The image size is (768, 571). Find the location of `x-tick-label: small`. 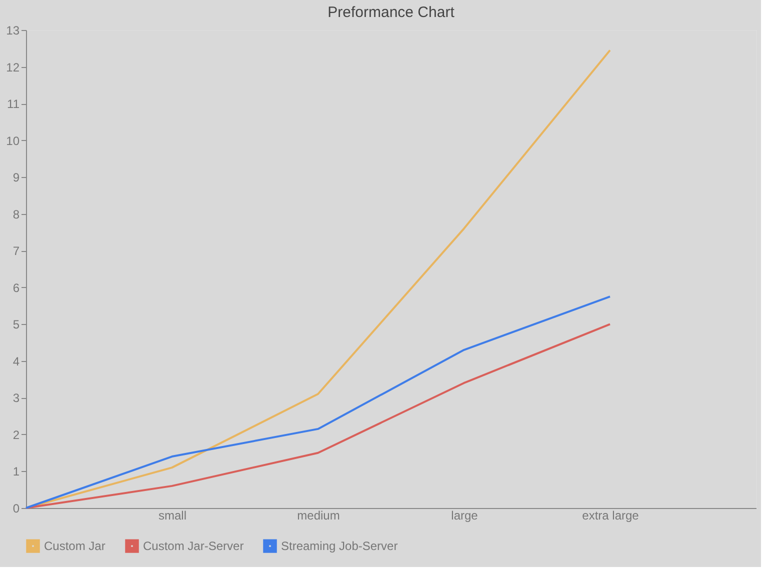

x-tick-label: small is located at coordinates (172, 515).